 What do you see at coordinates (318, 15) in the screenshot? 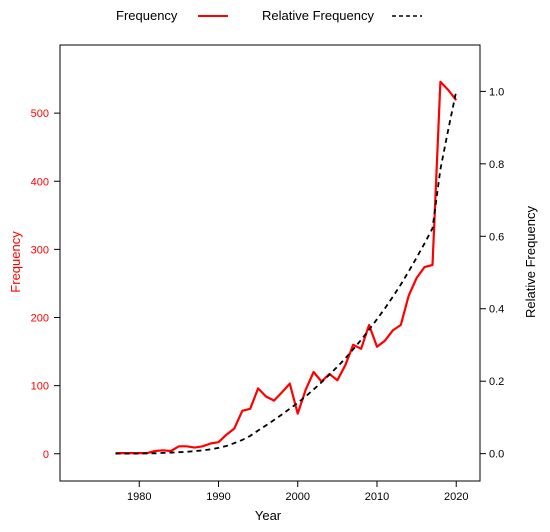
I see `legend-label-relative-frequency: Relative Frequency` at bounding box center [318, 15].